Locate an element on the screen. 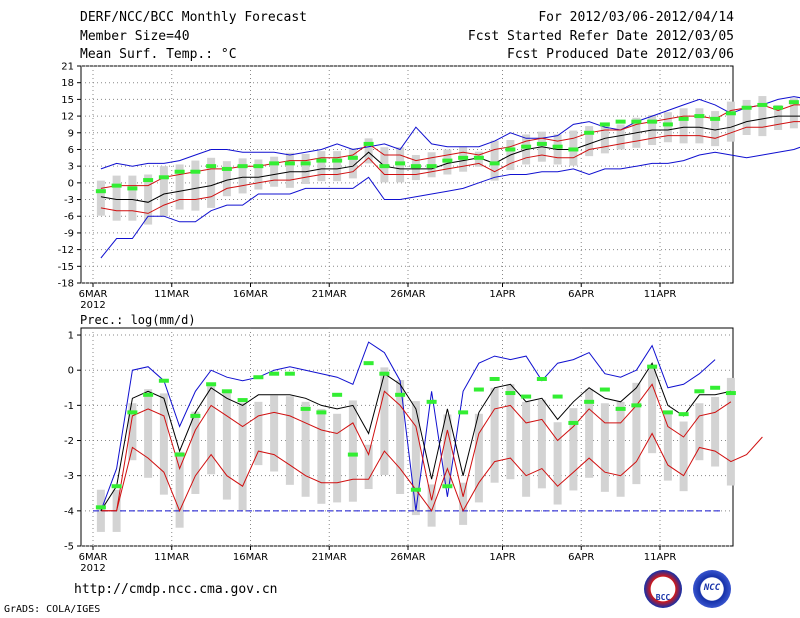  y-tick-label: -9 is located at coordinates (69, 233).